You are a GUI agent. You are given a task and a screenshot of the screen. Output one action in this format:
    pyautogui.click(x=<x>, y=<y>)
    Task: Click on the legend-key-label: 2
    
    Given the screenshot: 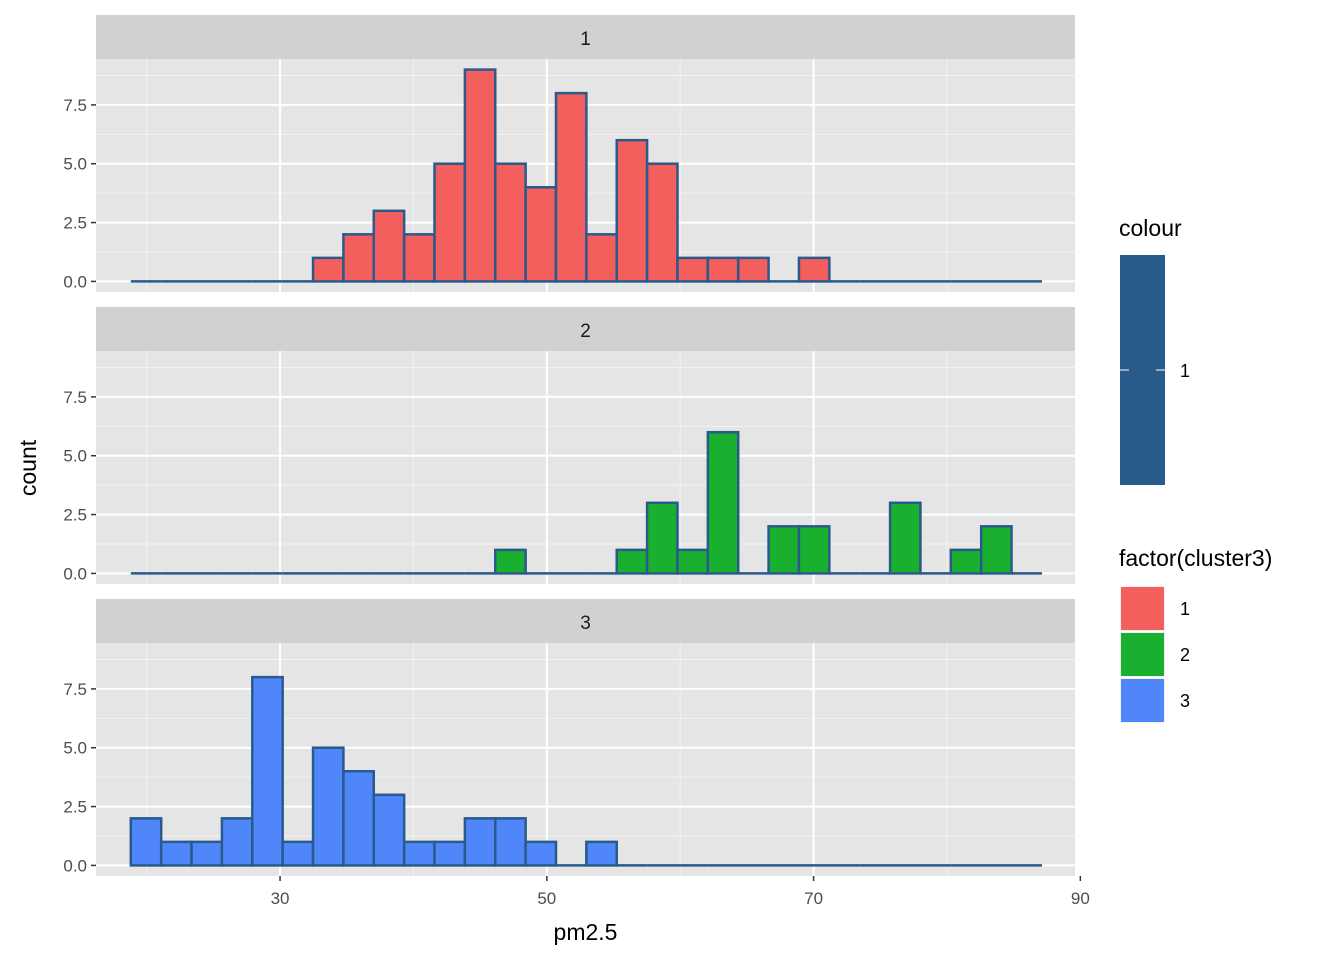 What is the action you would take?
    pyautogui.click(x=1185, y=655)
    